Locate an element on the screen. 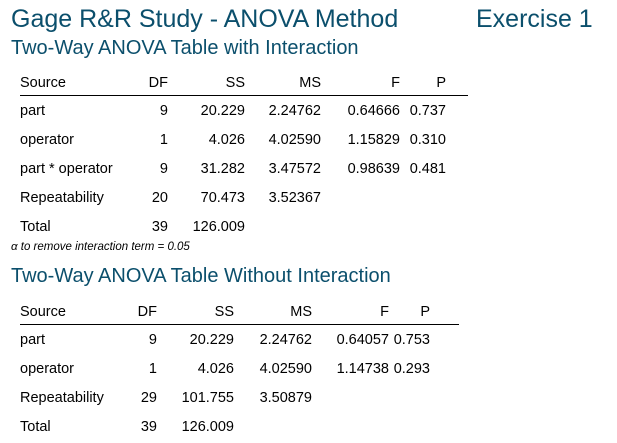 Image resolution: width=617 pixels, height=443 pixels. cell-p: 0.737 is located at coordinates (427, 110).